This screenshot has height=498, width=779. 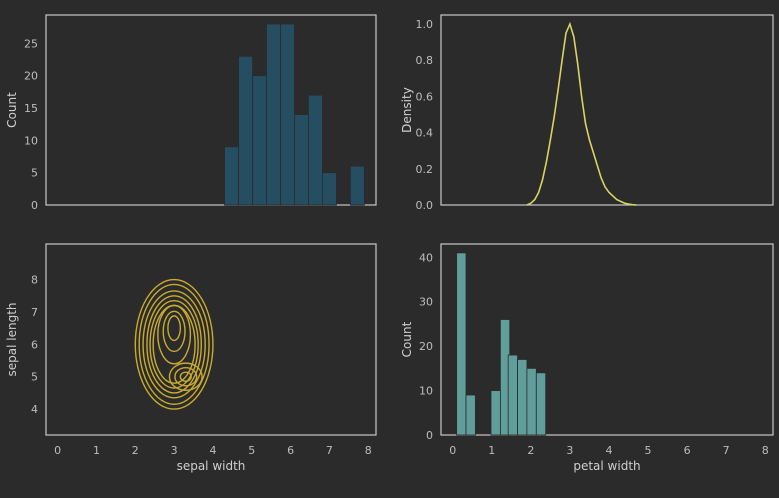 I want to click on y-axis-label-1: Count, so click(x=12, y=110).